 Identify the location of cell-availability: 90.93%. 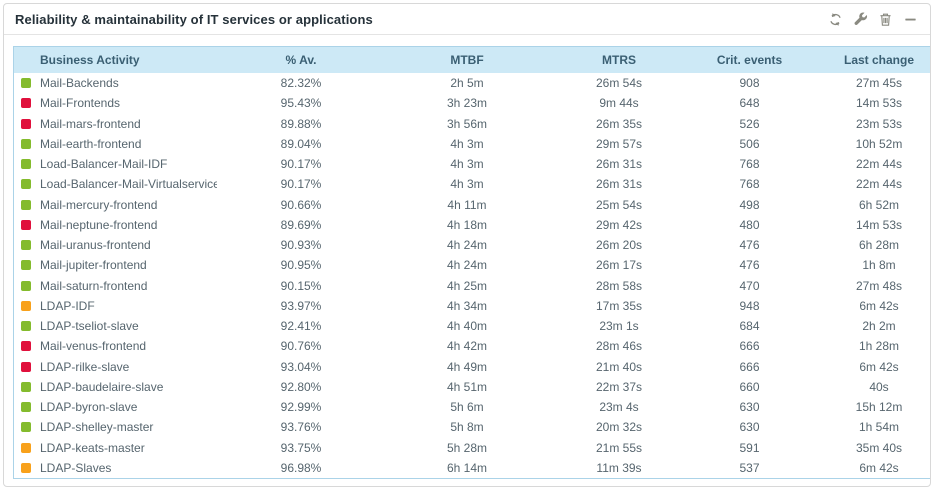
(301, 245).